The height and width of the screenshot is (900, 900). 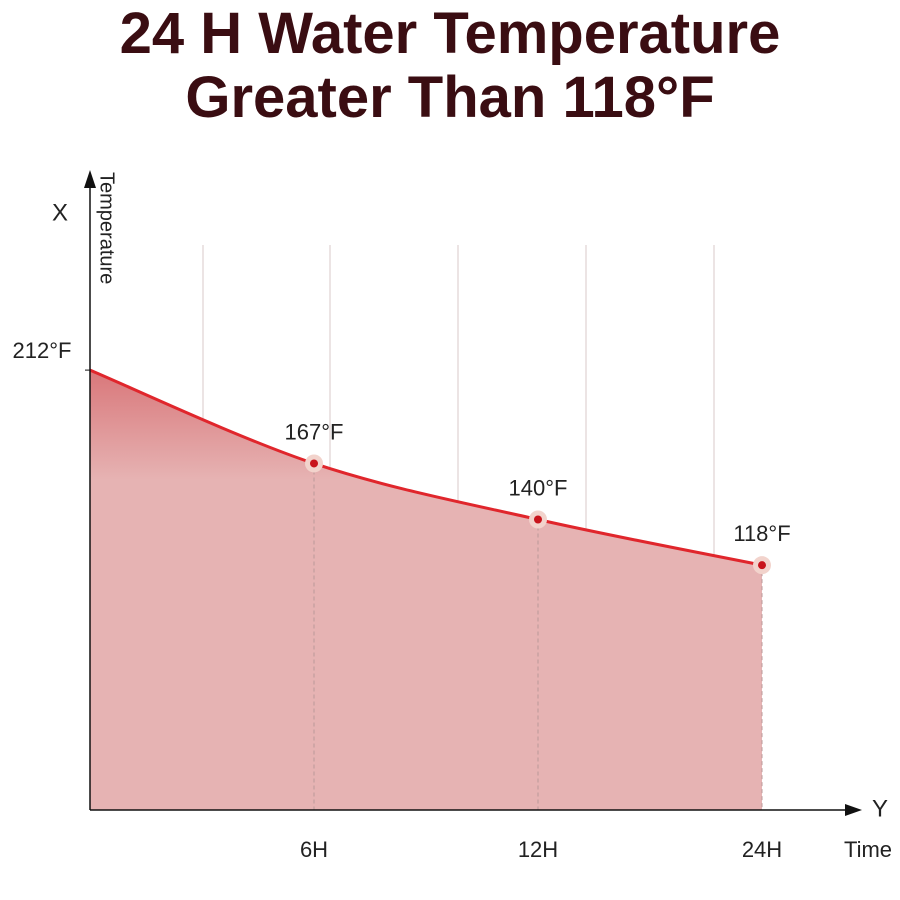 What do you see at coordinates (761, 533) in the screenshot?
I see `value-label: 118°F` at bounding box center [761, 533].